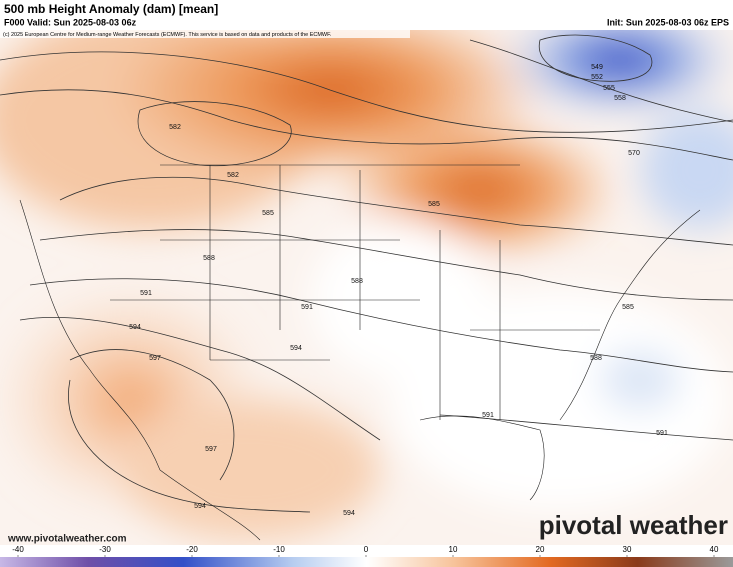  Describe the element at coordinates (67, 539) in the screenshot. I see `website: www.pivotalweather.com` at that location.